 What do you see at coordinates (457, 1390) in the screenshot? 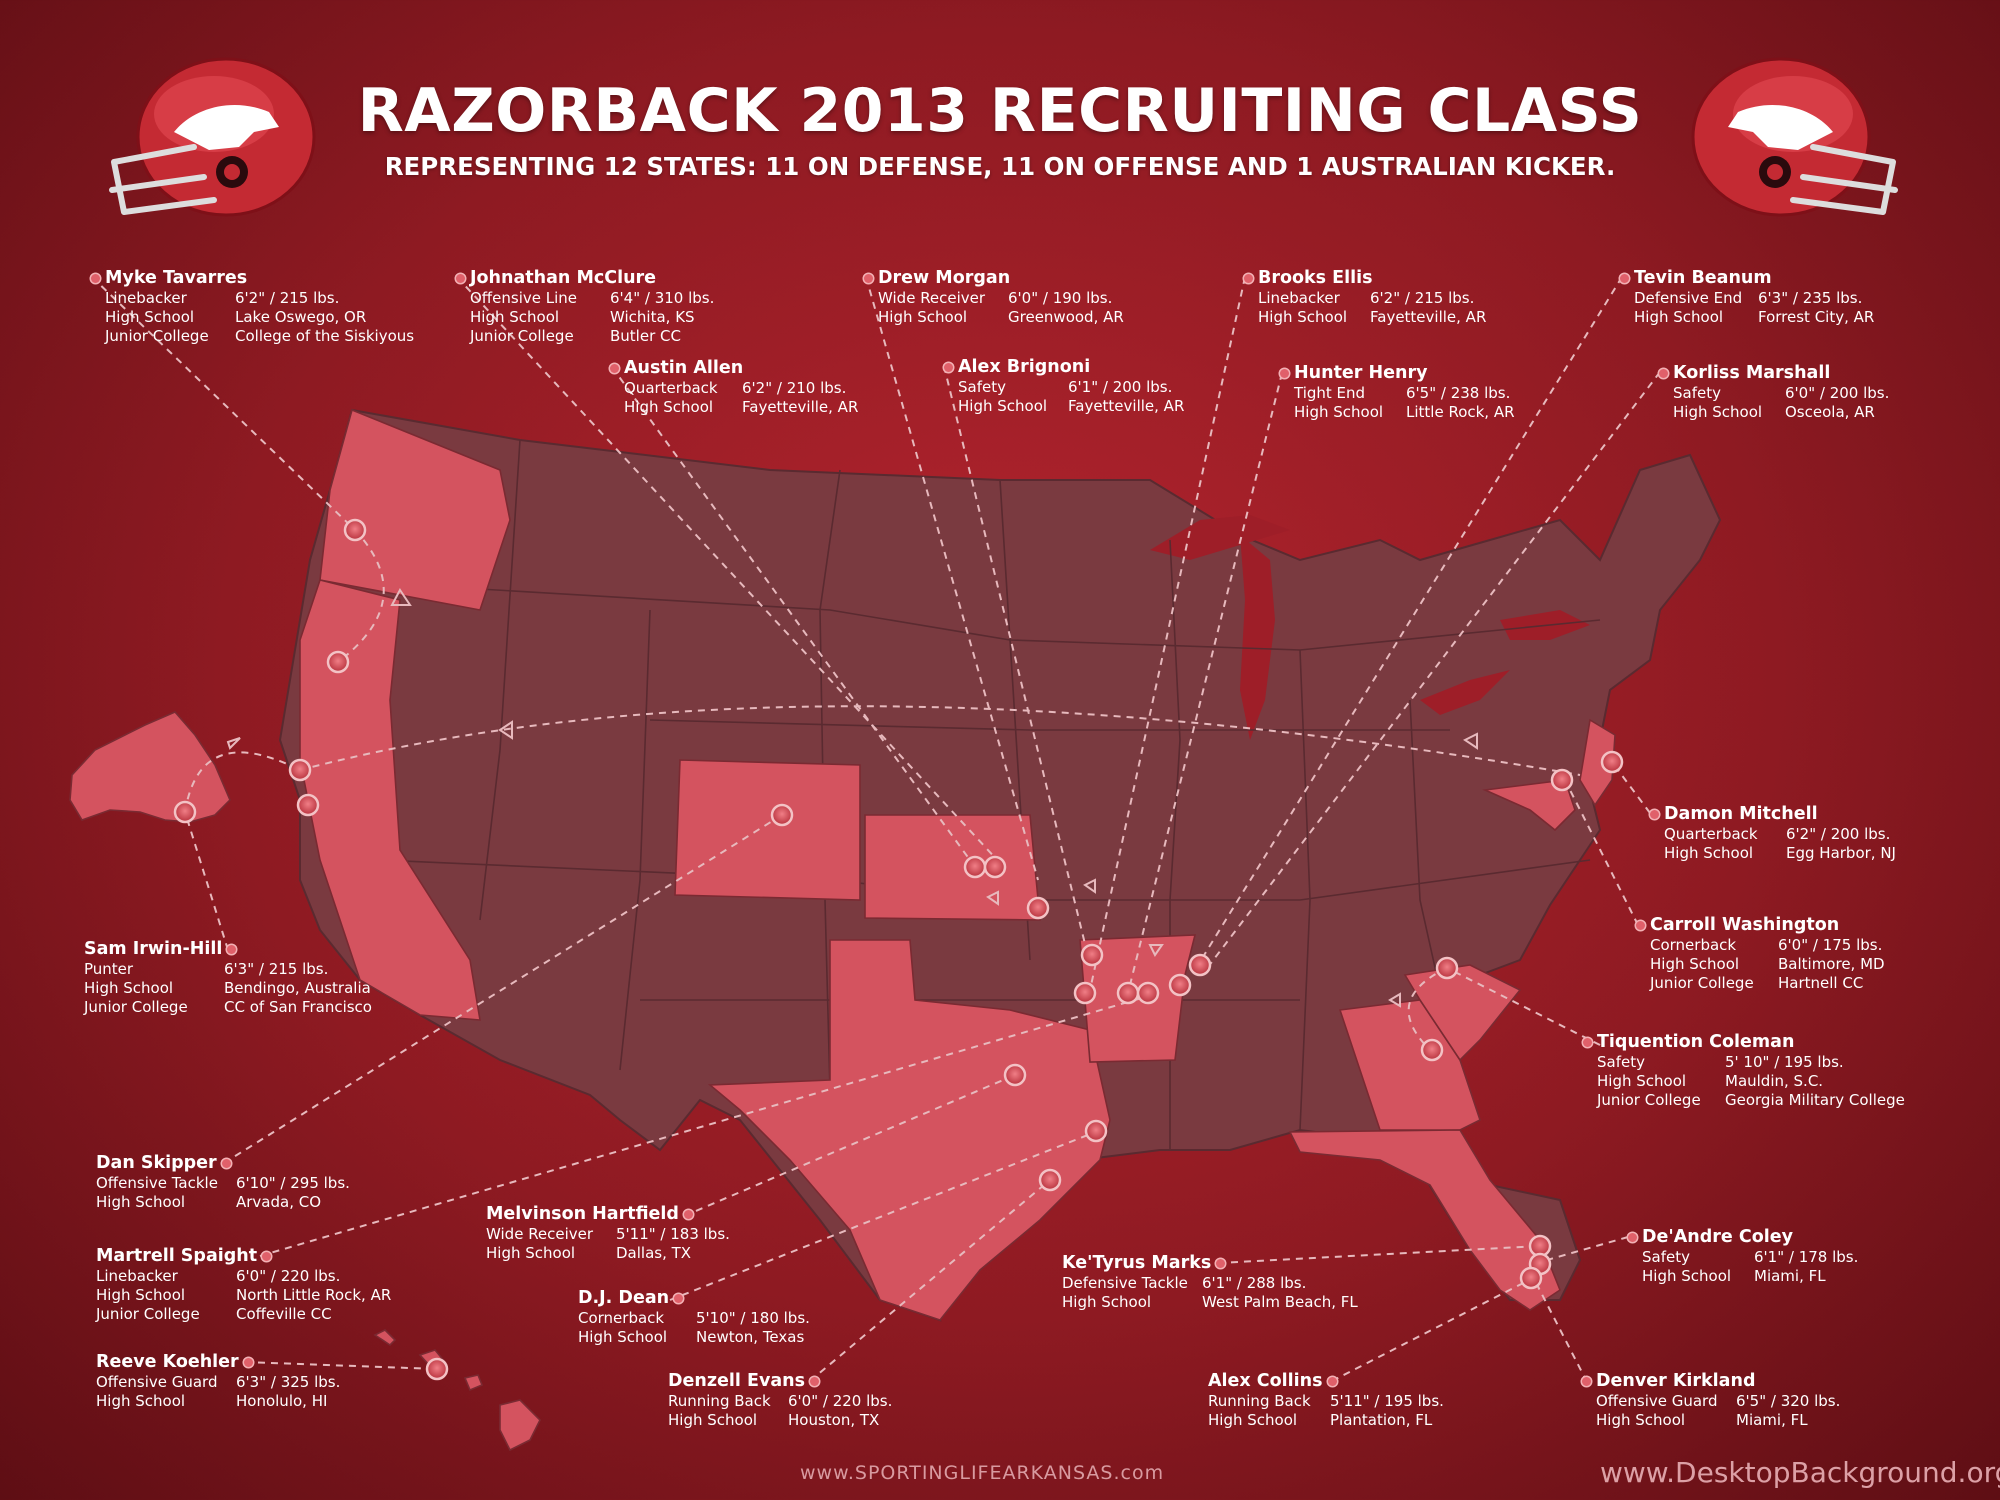
I see `hawaii` at bounding box center [457, 1390].